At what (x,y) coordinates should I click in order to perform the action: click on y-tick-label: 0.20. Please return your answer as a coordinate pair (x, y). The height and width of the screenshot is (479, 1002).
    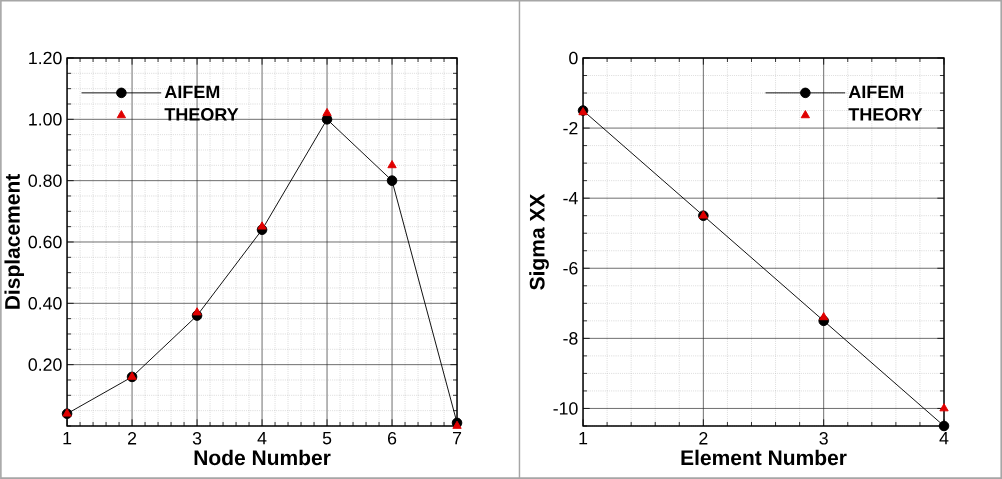
    Looking at the image, I should click on (45, 364).